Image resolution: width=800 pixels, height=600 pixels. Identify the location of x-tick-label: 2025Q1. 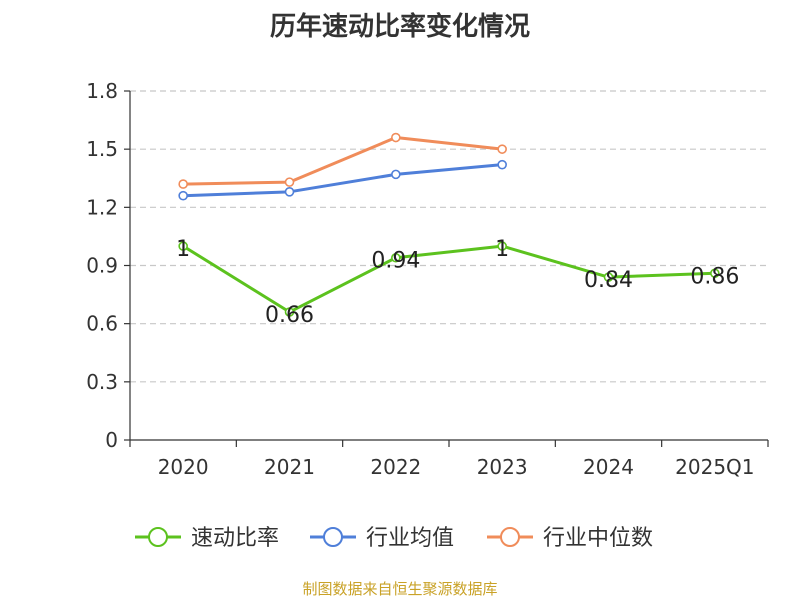
(714, 467).